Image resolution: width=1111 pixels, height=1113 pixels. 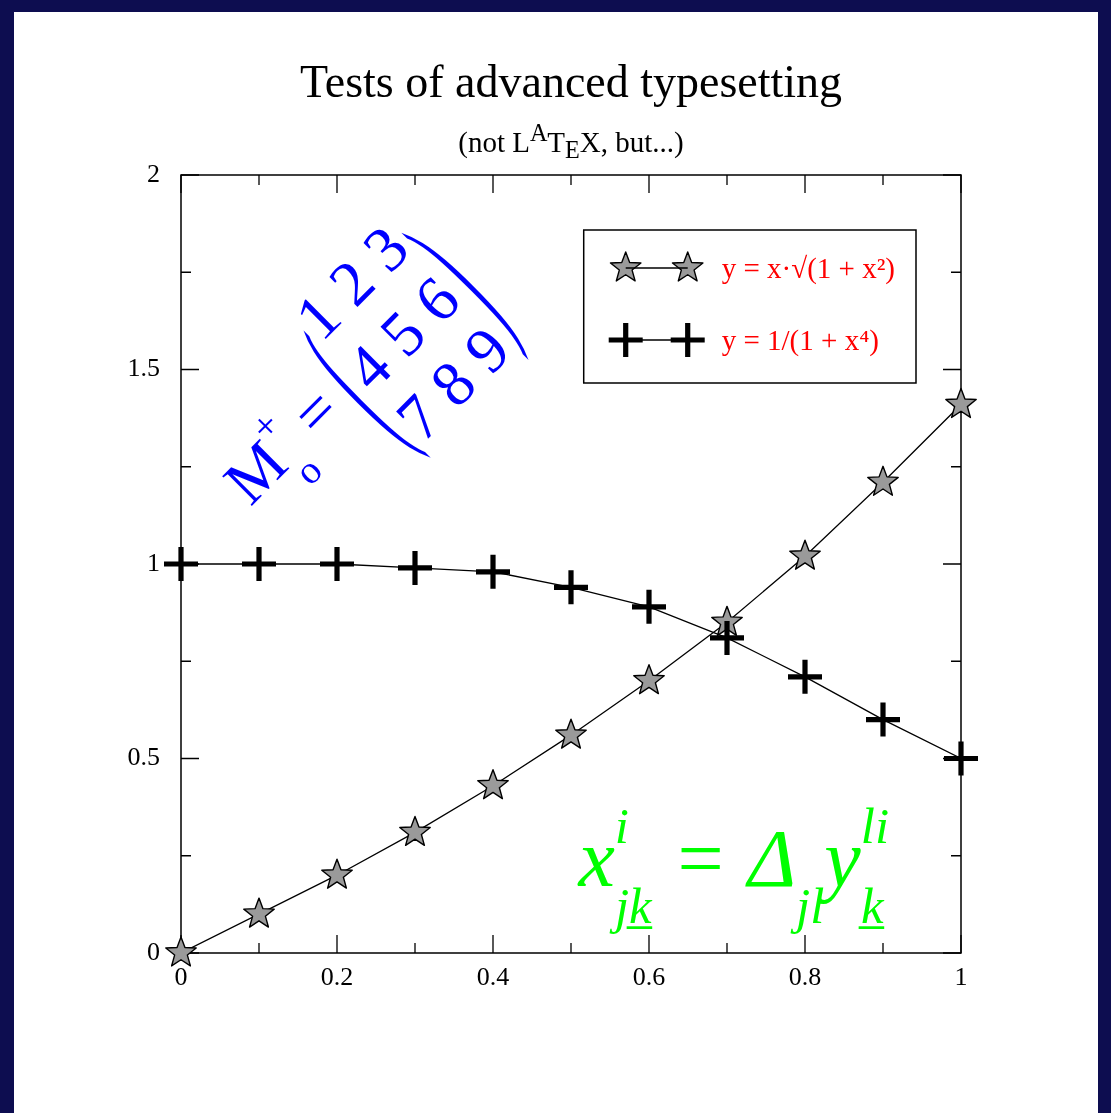 What do you see at coordinates (143, 368) in the screenshot?
I see `y-tick-label: 1.5` at bounding box center [143, 368].